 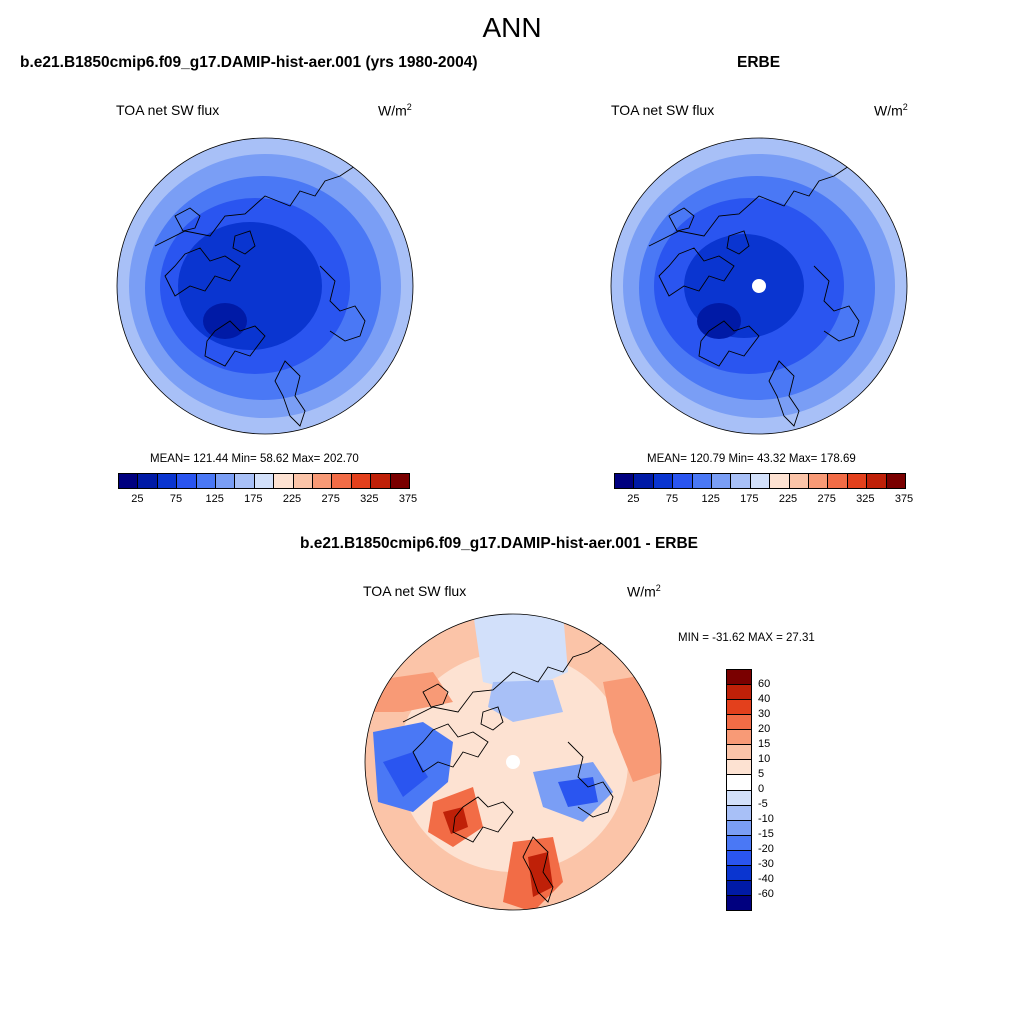 I want to click on panel3-polar-map, so click(x=513, y=762).